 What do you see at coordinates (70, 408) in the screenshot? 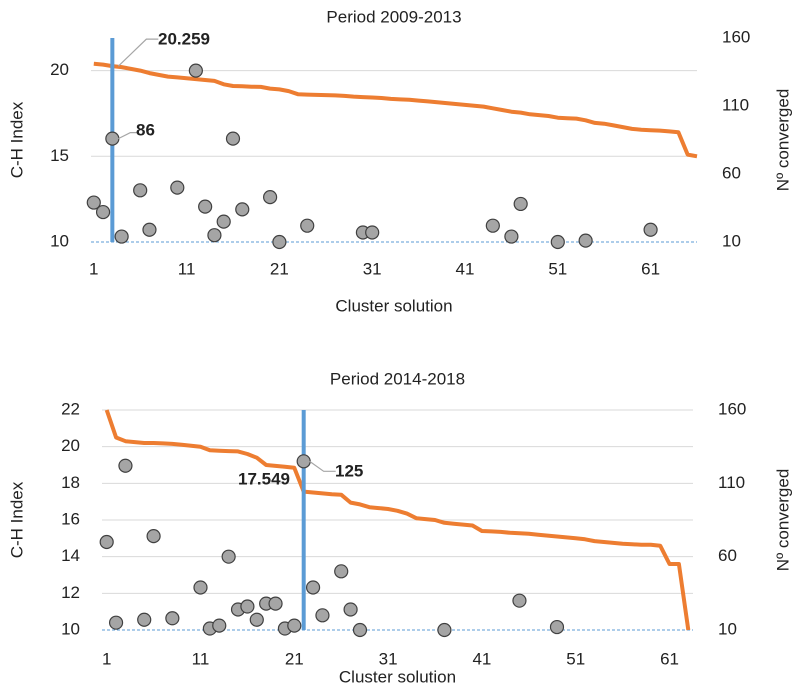
I see `y-tick-label: 22` at bounding box center [70, 408].